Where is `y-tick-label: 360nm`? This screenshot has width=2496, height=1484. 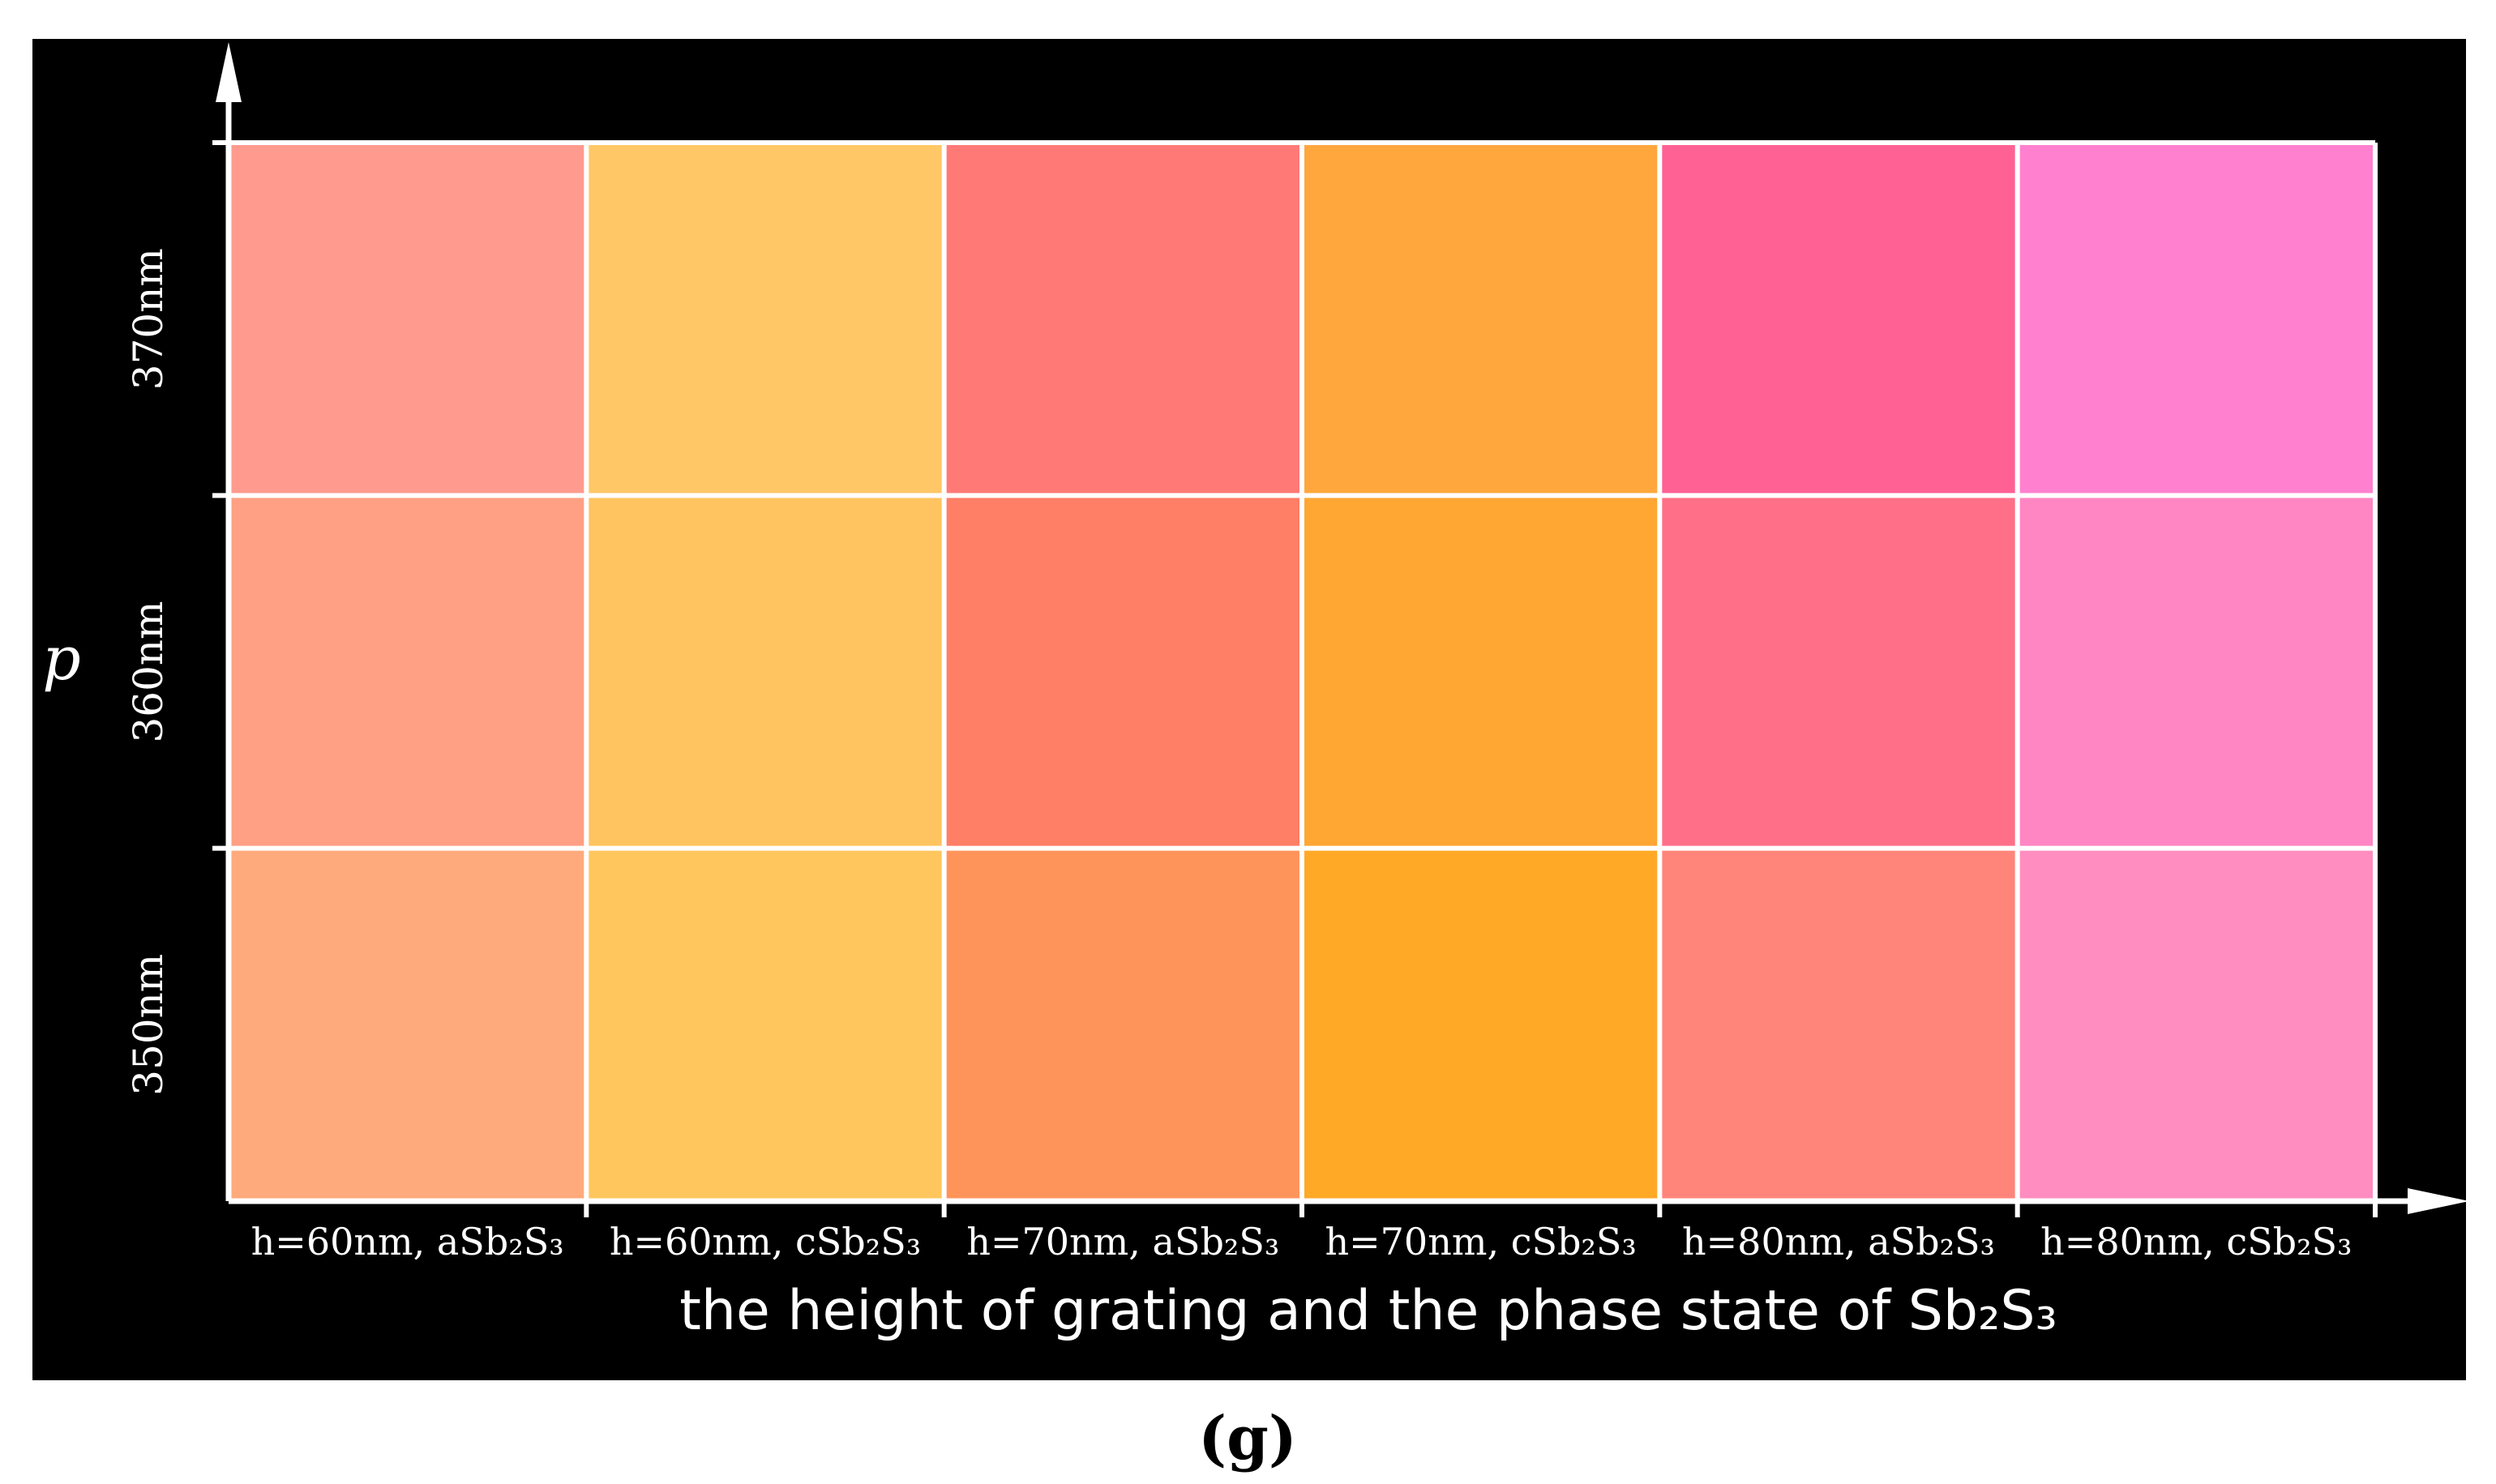
y-tick-label: 360nm is located at coordinates (148, 671).